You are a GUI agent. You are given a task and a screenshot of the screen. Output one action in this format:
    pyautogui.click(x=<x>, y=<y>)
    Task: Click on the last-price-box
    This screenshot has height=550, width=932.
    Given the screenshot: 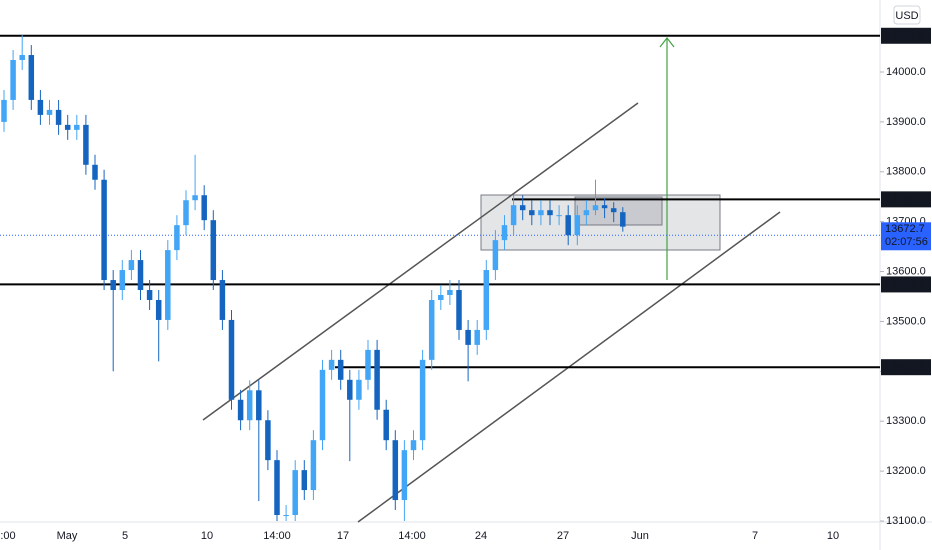 What is the action you would take?
    pyautogui.click(x=906, y=236)
    